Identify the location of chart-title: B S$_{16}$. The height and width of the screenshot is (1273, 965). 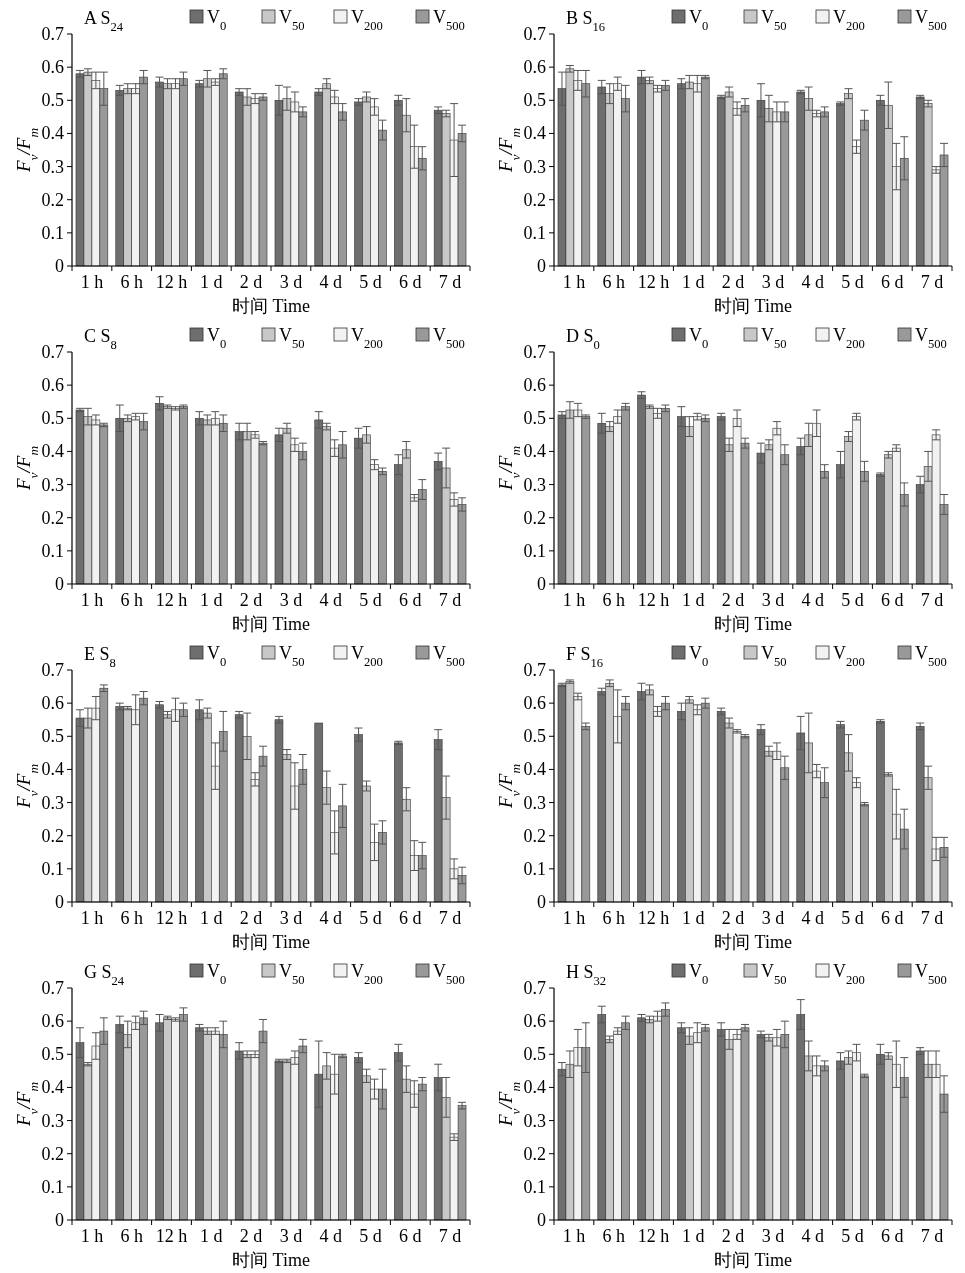
(586, 21).